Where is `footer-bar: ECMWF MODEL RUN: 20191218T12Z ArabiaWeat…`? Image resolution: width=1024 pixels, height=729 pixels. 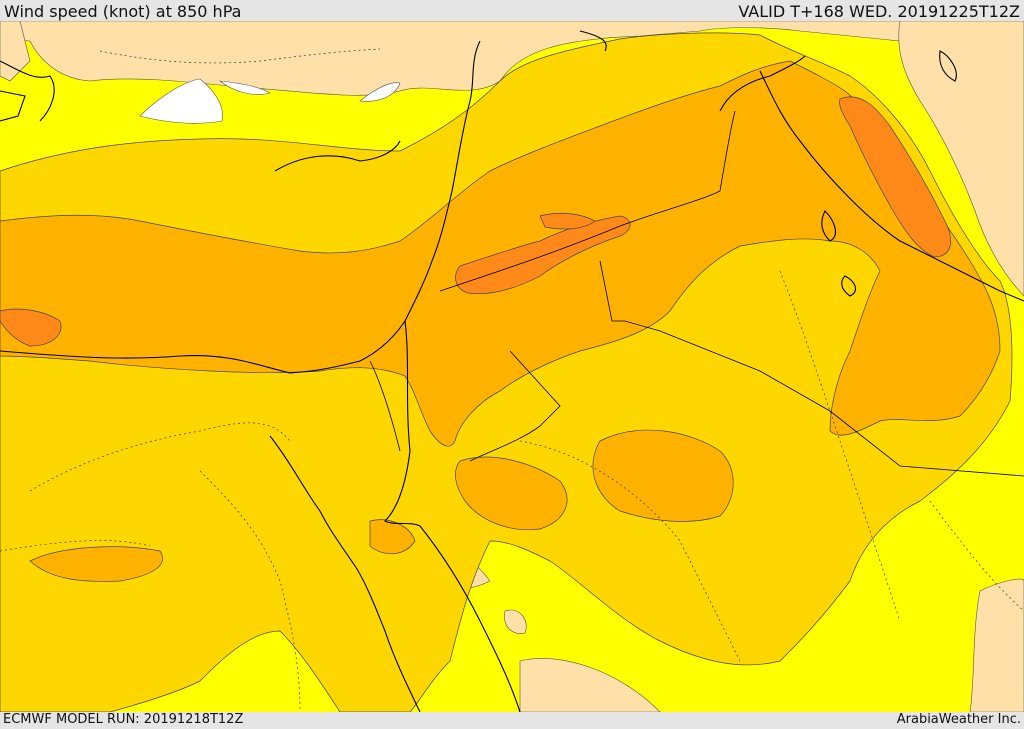
footer-bar: ECMWF MODEL RUN: 20191218T12Z ArabiaWeat… is located at coordinates (512, 720).